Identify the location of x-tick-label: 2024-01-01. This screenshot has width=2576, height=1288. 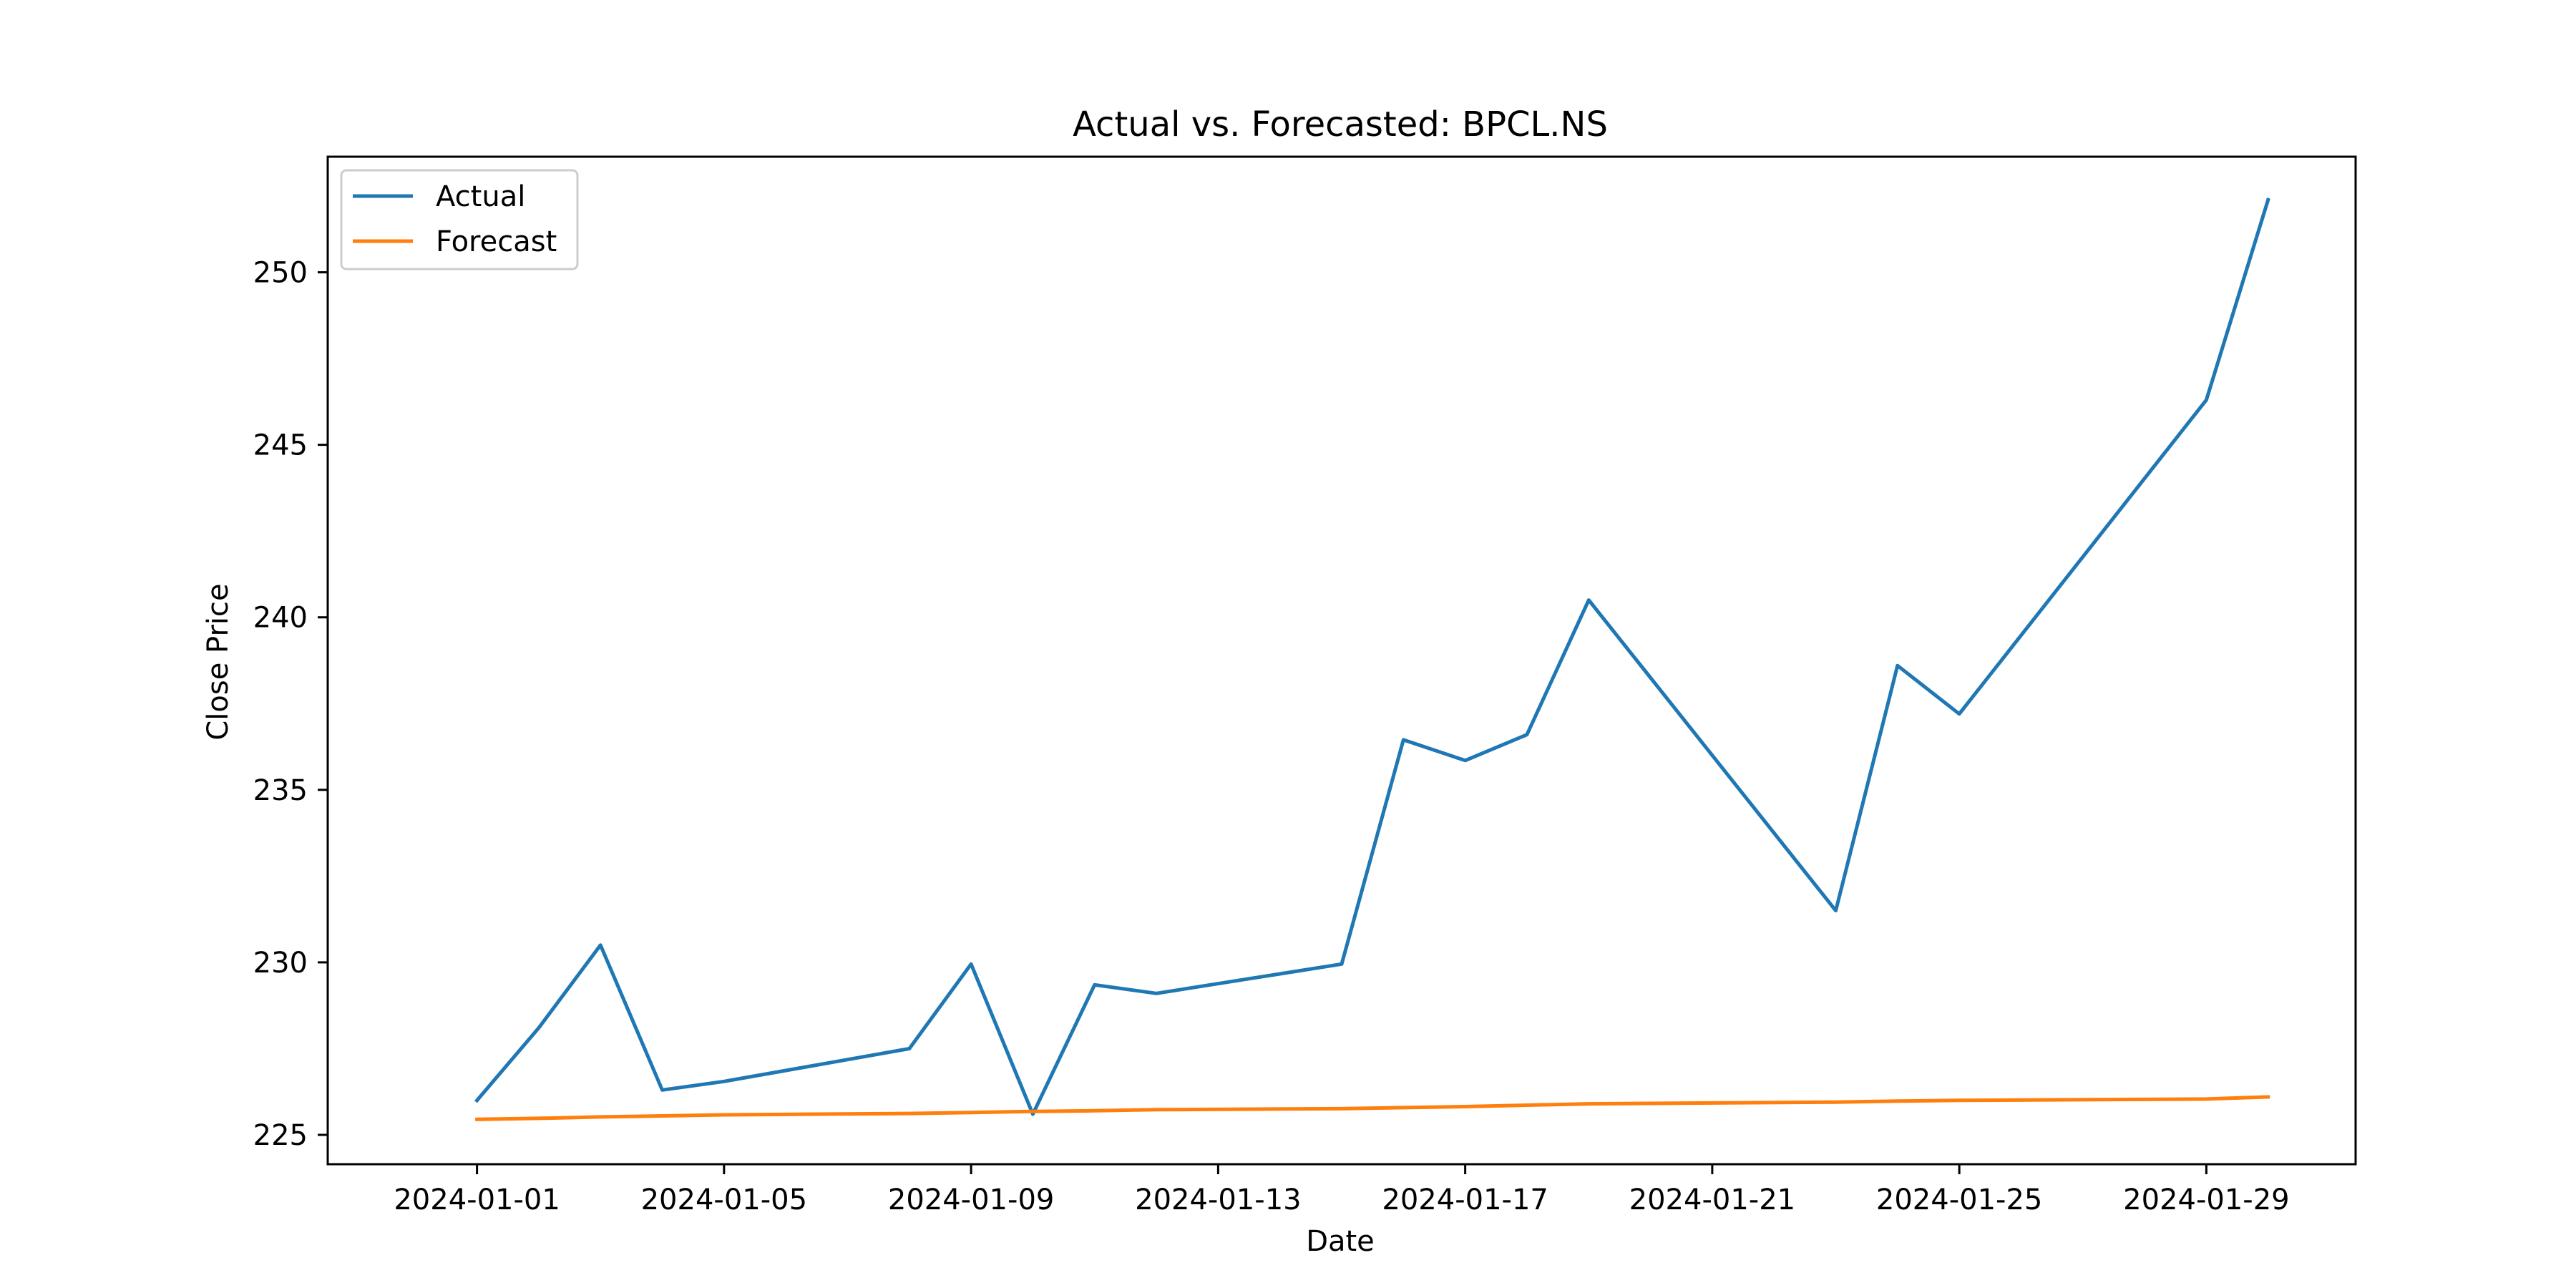
(477, 1200).